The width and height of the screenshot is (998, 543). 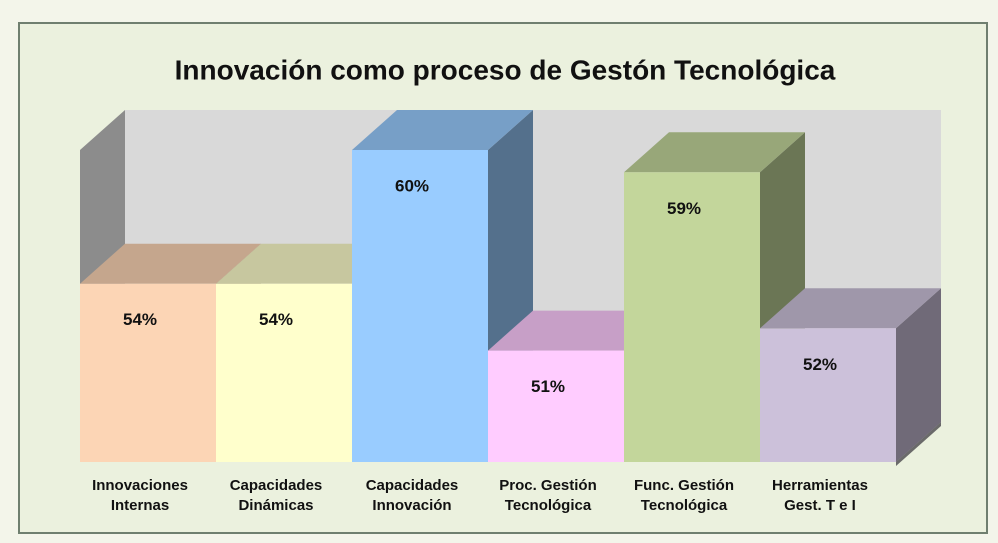 What do you see at coordinates (683, 495) in the screenshot?
I see `x-tick-label: Func. Gestión Tecnológica` at bounding box center [683, 495].